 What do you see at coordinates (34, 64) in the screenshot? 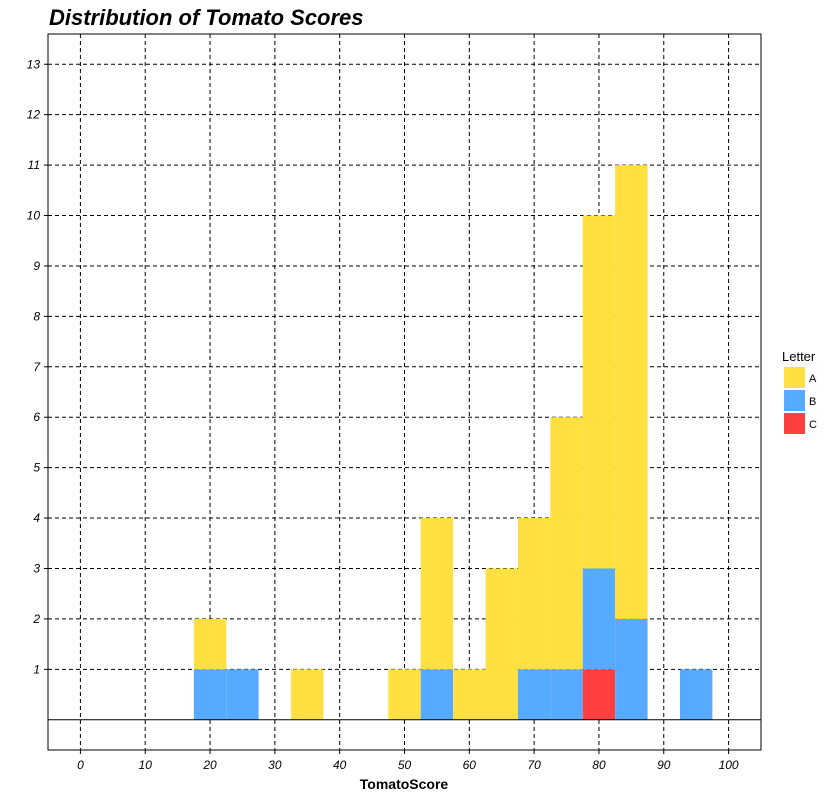
I see `y-tick-label: 13` at bounding box center [34, 64].